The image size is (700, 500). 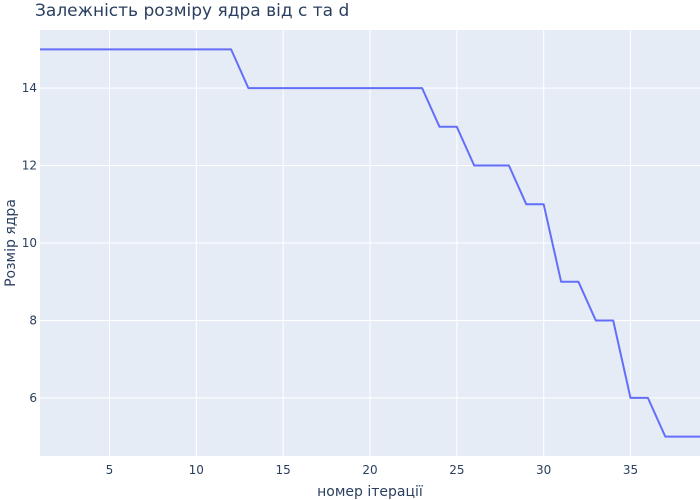 I want to click on y-axis-ticks: 6 8 10 12 14, so click(x=29, y=243).